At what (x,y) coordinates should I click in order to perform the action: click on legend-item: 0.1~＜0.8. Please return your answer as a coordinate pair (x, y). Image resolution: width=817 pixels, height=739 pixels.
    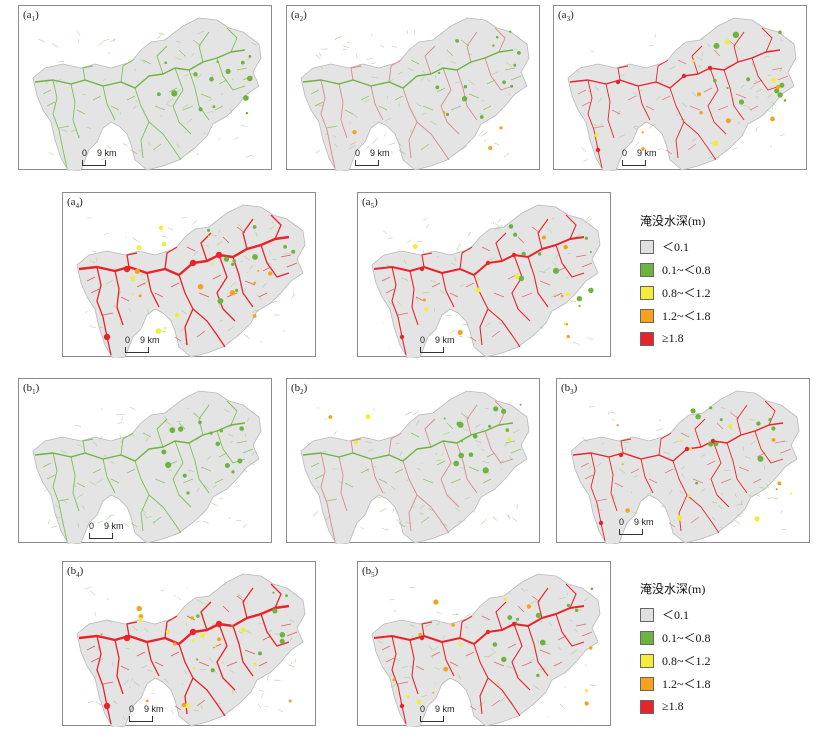
    Looking at the image, I should click on (675, 637).